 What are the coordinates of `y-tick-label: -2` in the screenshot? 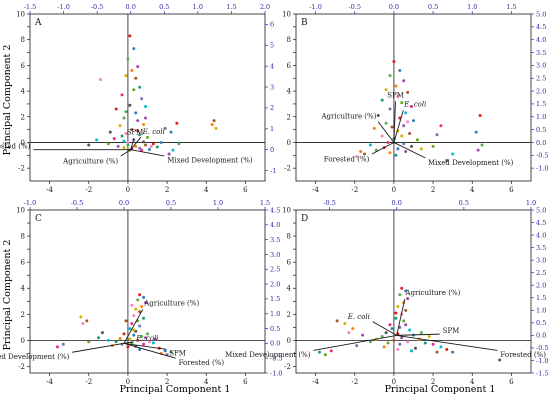 It's located at (21, 367).